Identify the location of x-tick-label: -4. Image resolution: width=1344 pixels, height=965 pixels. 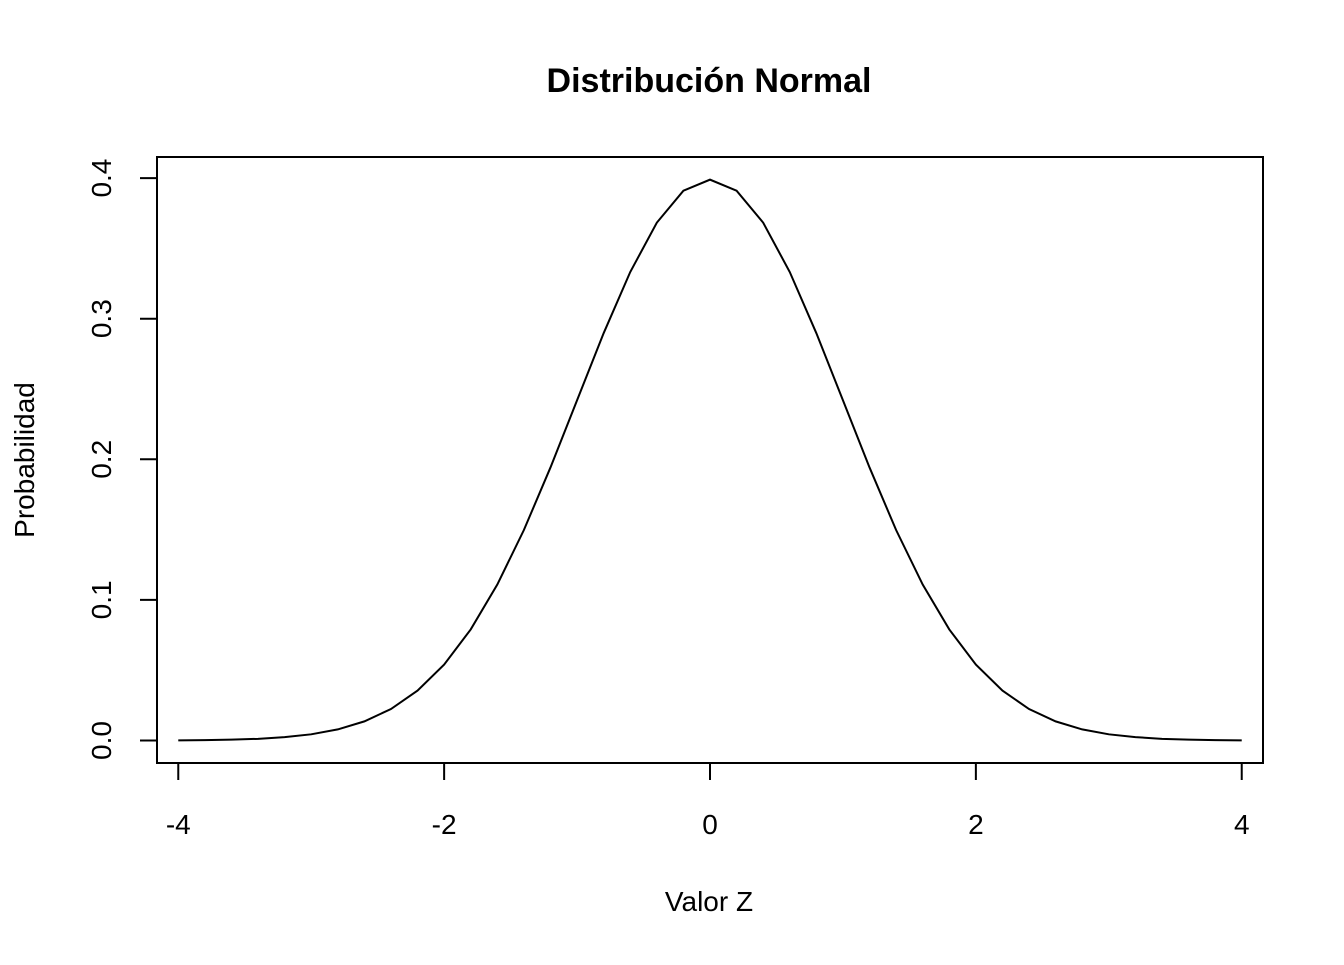
(178, 824).